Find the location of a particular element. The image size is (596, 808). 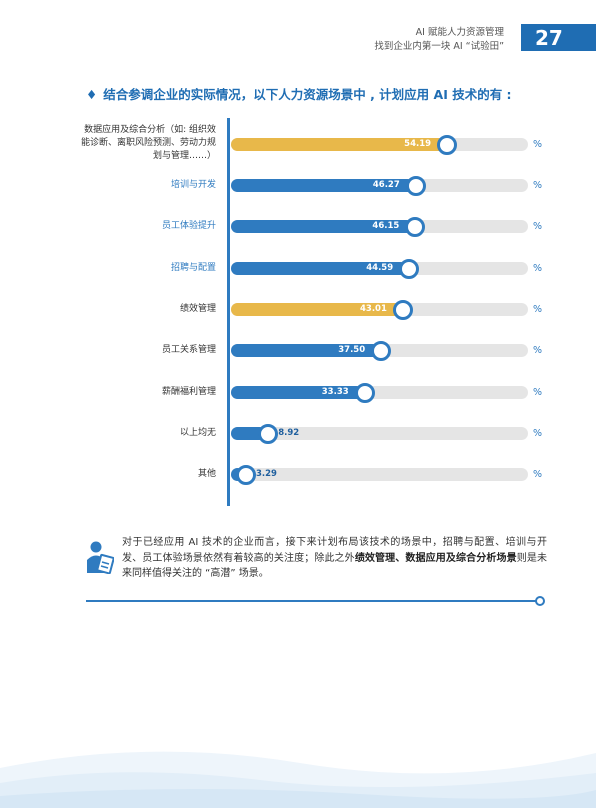

bar-track: 54.19 is located at coordinates (379, 144).